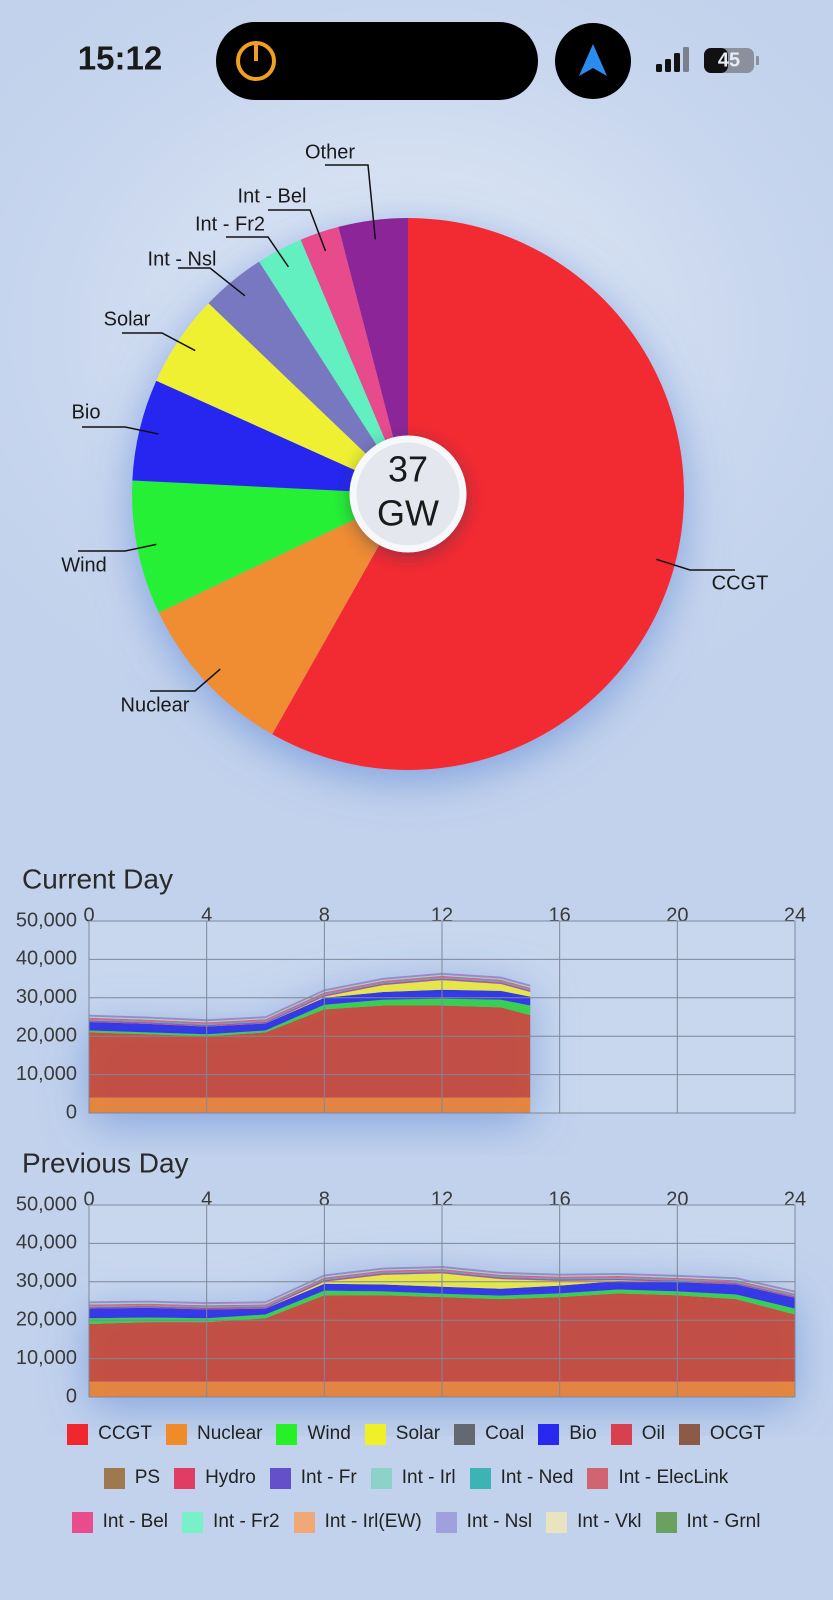  Describe the element at coordinates (757, 60) in the screenshot. I see `battery-cap` at that location.